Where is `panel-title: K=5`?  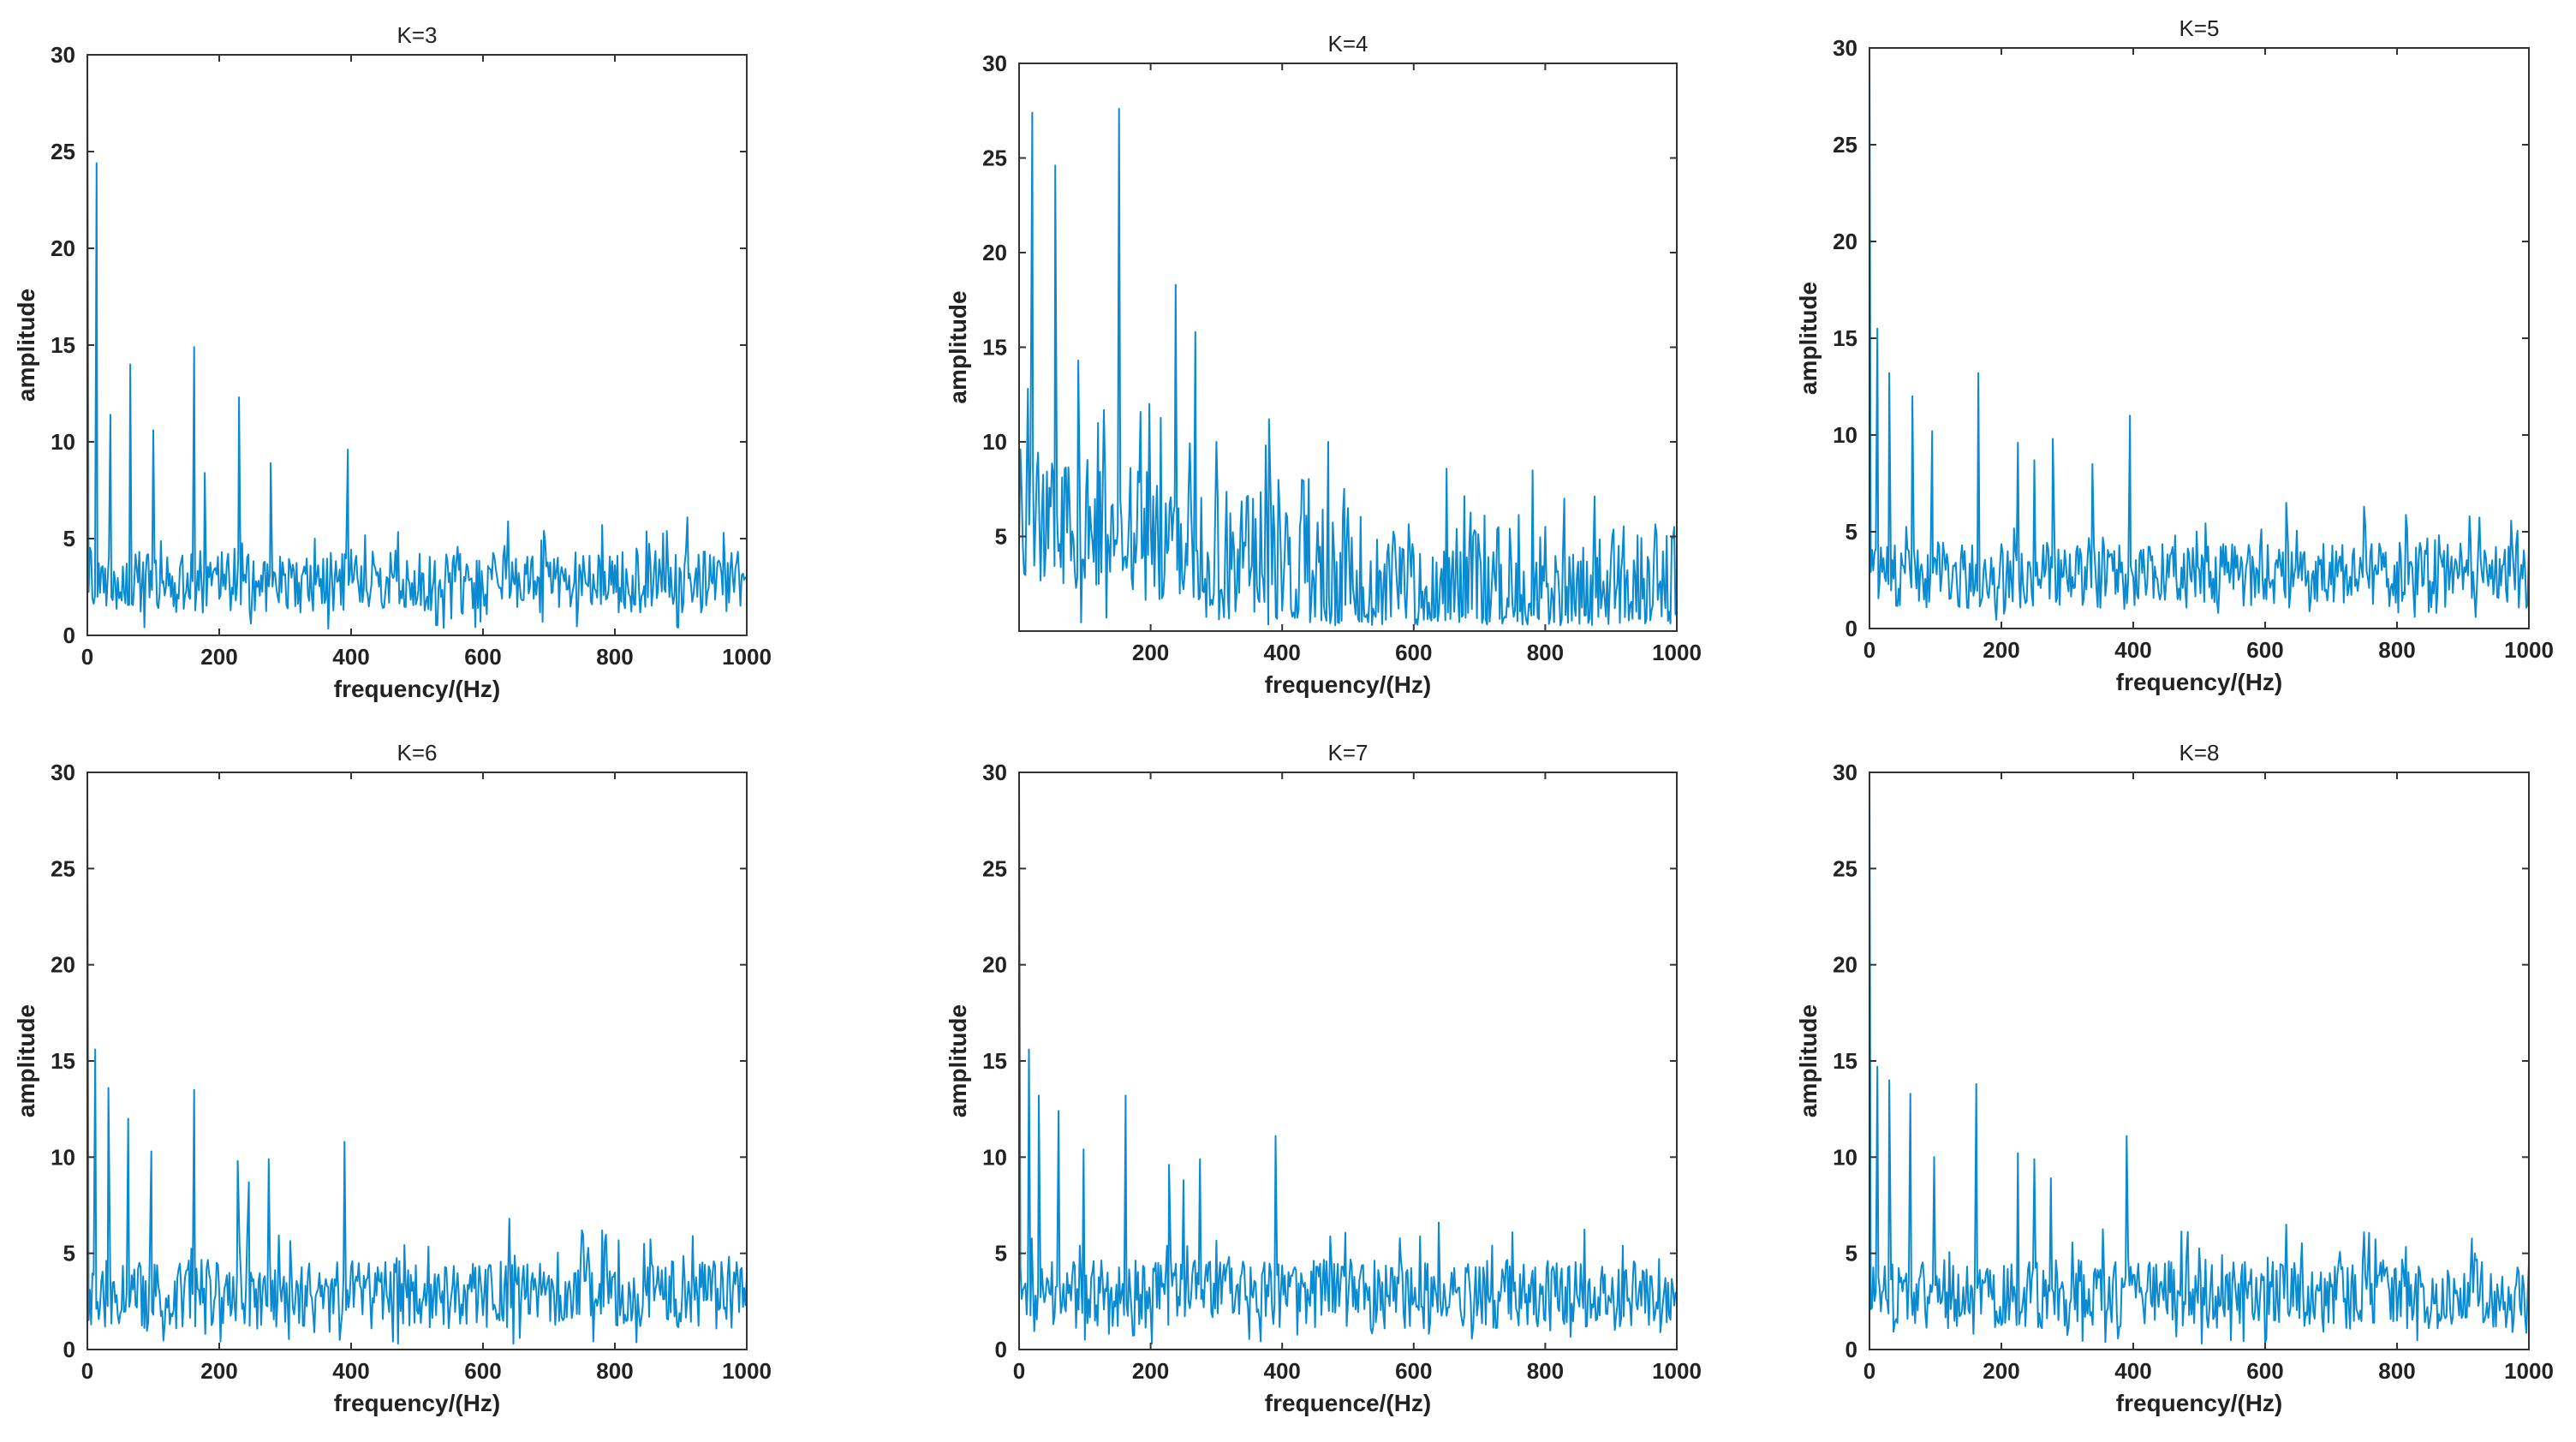
panel-title: K=5 is located at coordinates (2199, 28).